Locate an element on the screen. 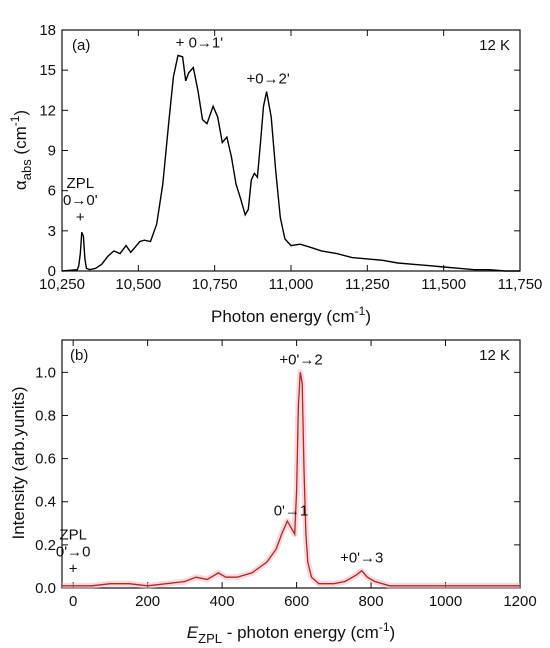 The height and width of the screenshot is (648, 550). peak-annotation: 0→0' is located at coordinates (80, 200).